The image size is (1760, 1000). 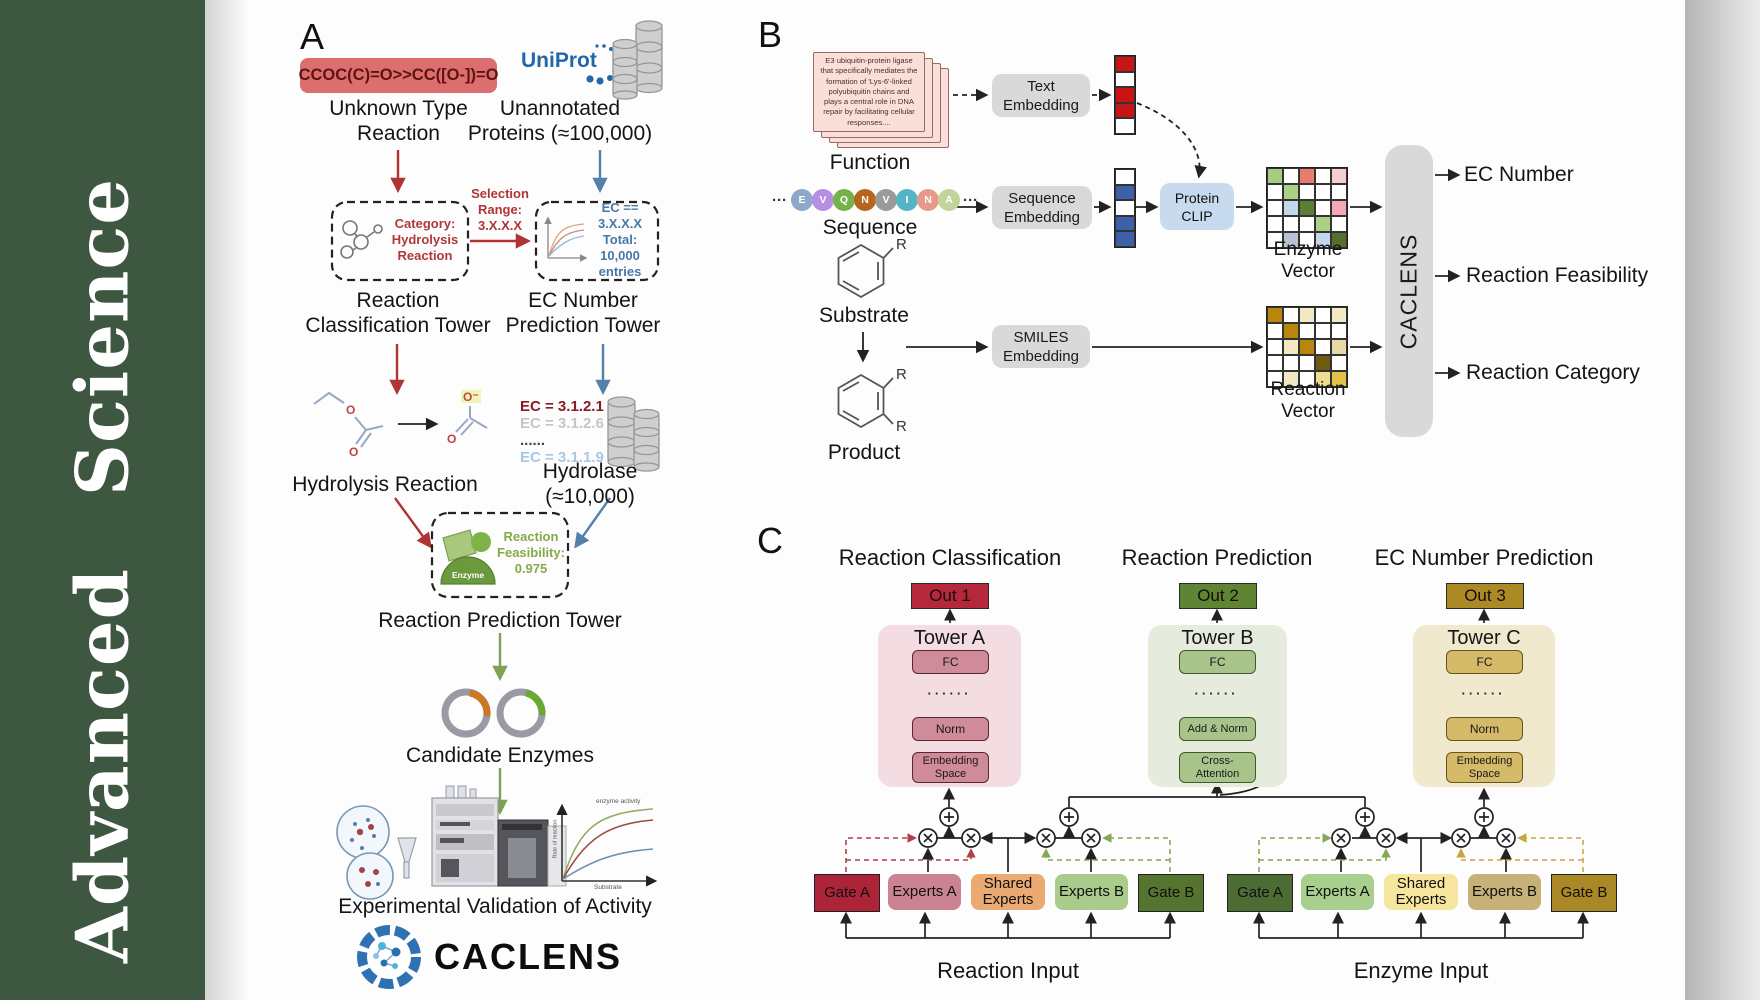 What do you see at coordinates (1216, 817) in the screenshot?
I see `plus-circles` at bounding box center [1216, 817].